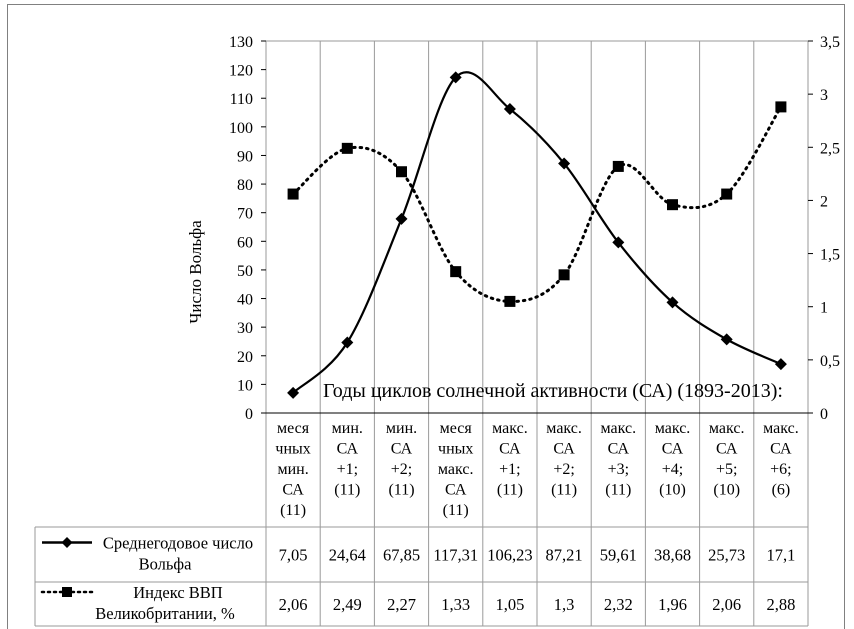 The image size is (854, 629). I want to click on y-tick-label: 110, so click(241, 99).